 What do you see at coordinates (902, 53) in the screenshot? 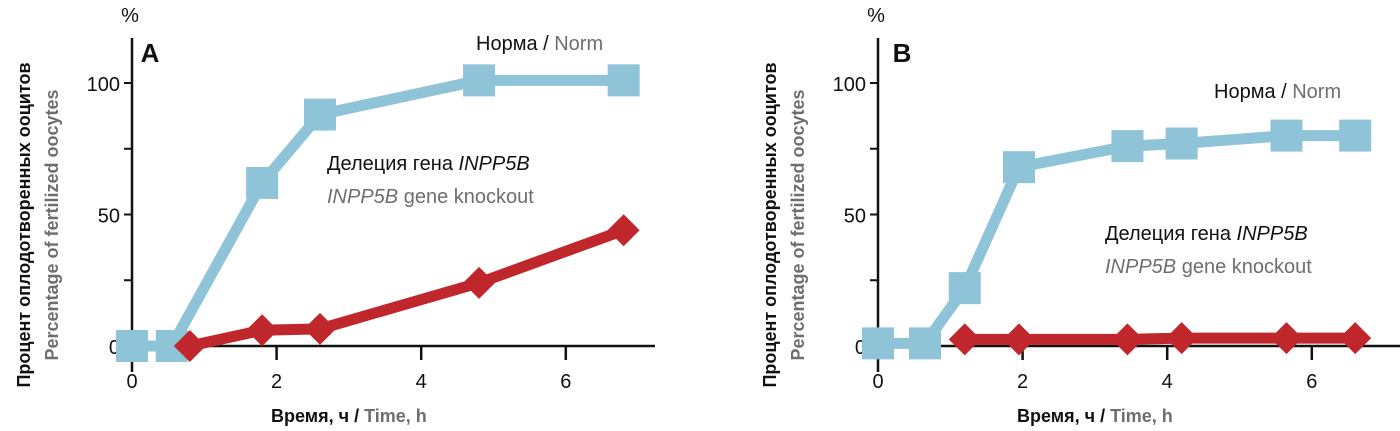
I see `panel-label: B` at bounding box center [902, 53].